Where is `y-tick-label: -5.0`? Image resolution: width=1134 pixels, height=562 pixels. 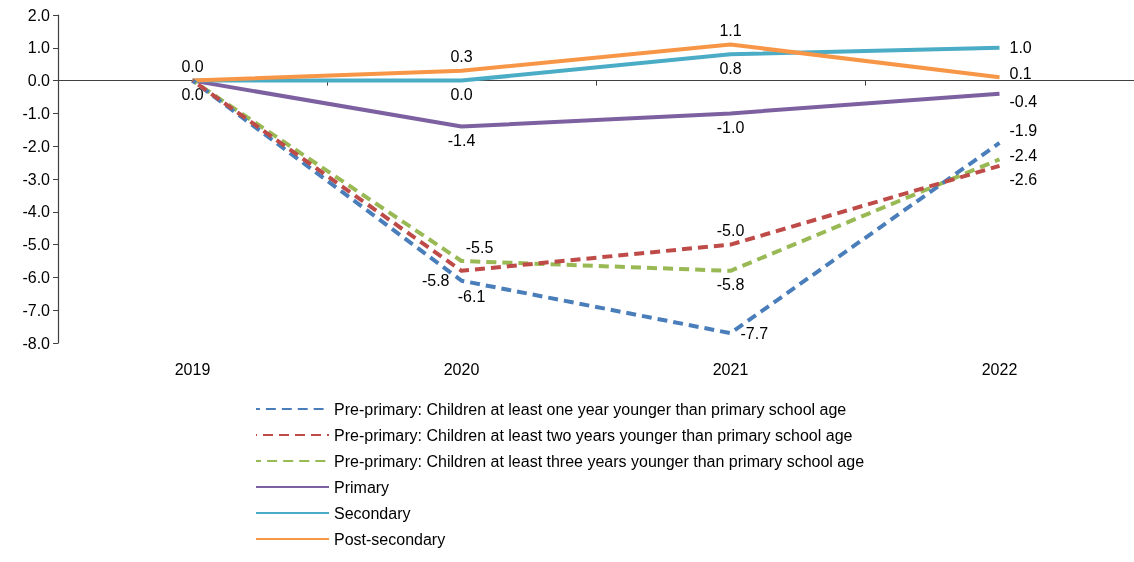
y-tick-label: -5.0 is located at coordinates (36, 245).